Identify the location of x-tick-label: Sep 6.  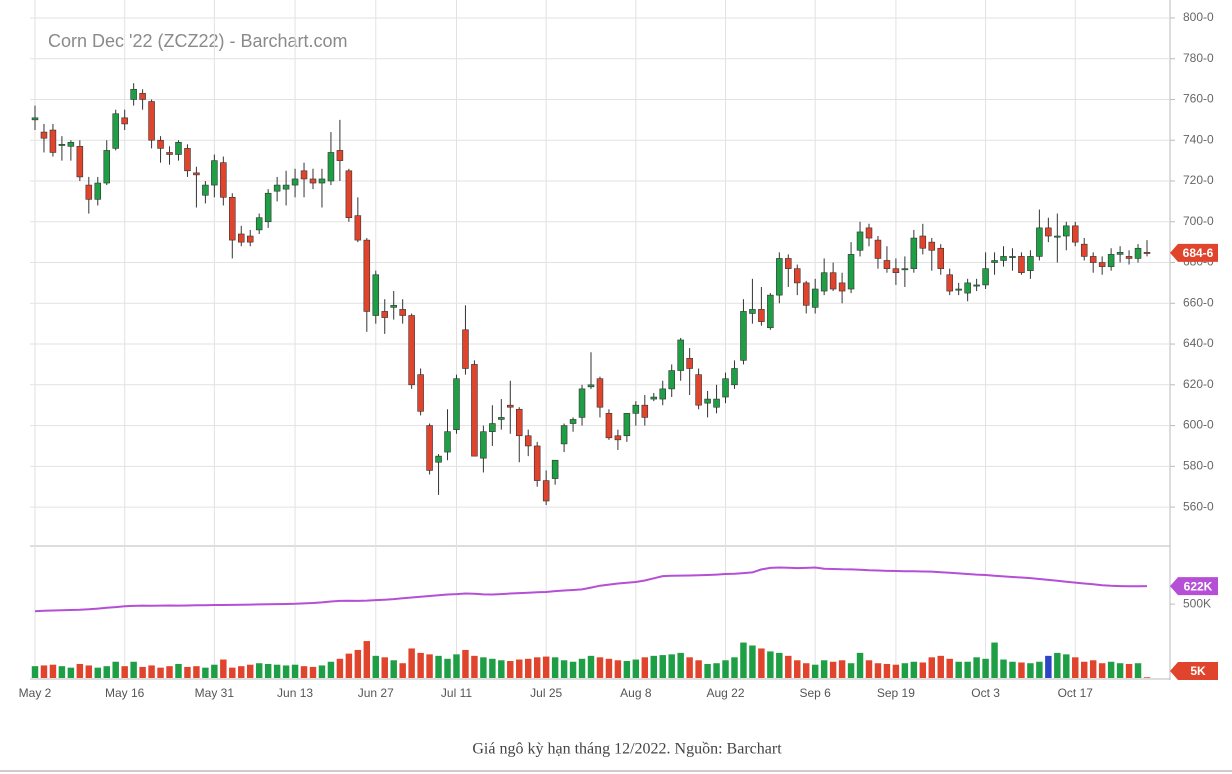
(816, 693).